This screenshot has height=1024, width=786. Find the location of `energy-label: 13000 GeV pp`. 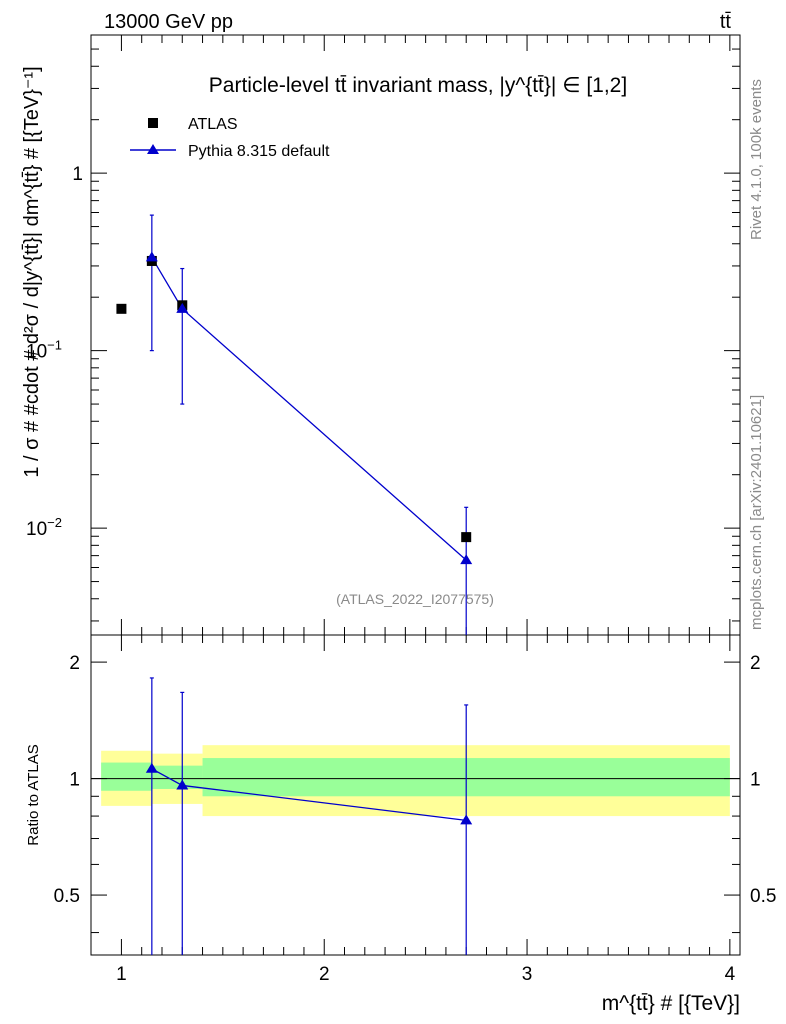

energy-label: 13000 GeV pp is located at coordinates (168, 22).